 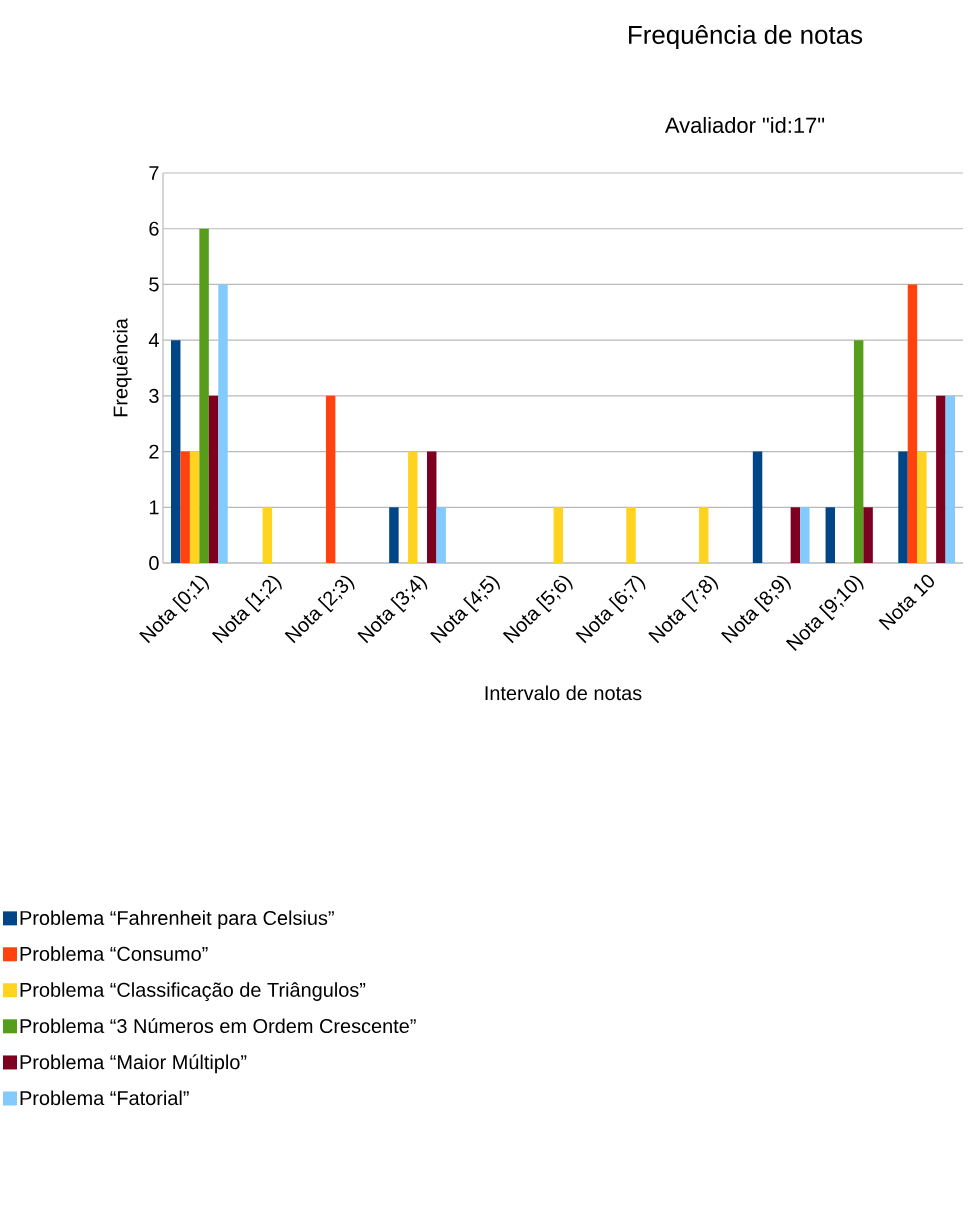 What do you see at coordinates (154, 451) in the screenshot?
I see `y-tick-label: 2` at bounding box center [154, 451].